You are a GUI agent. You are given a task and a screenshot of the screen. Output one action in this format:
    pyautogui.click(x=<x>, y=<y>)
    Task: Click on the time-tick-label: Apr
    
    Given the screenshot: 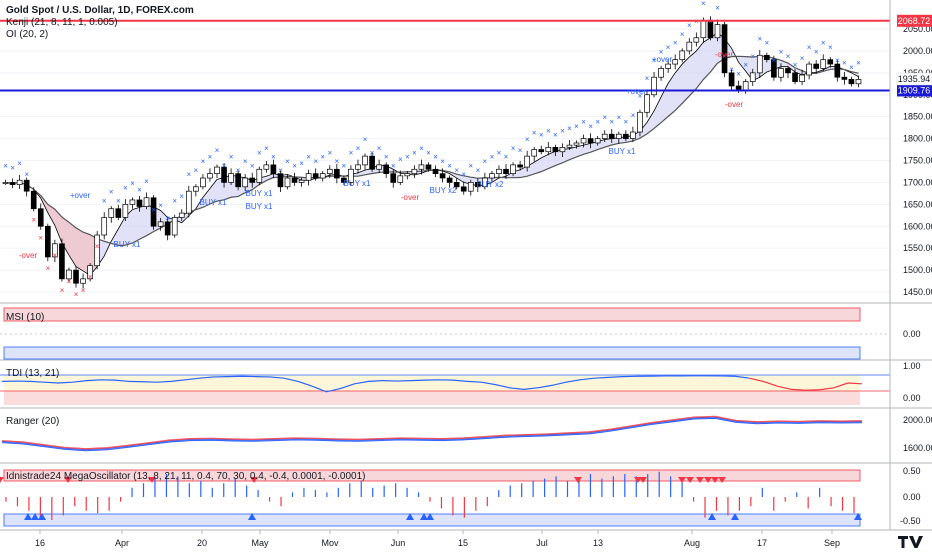 What is the action you would take?
    pyautogui.click(x=122, y=543)
    